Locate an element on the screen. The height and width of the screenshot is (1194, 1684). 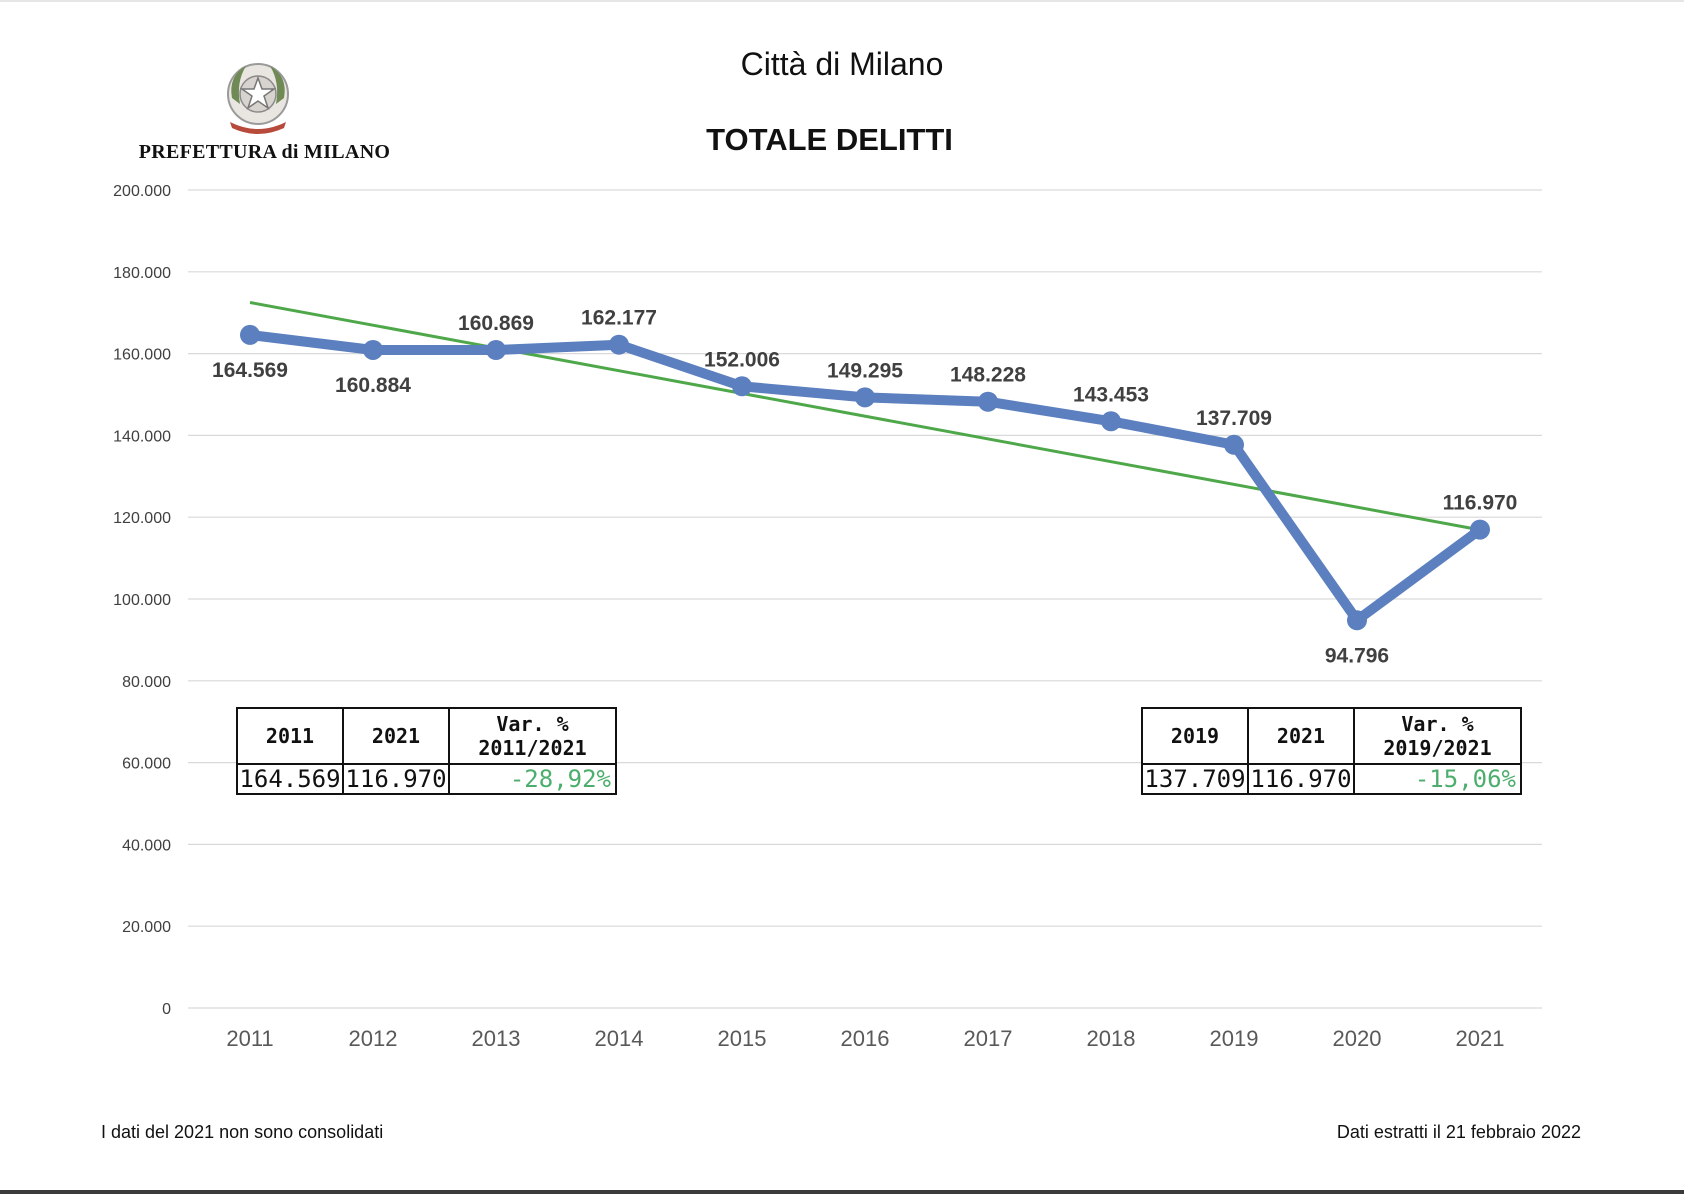
x-tick-label: 2014 is located at coordinates (619, 1038).